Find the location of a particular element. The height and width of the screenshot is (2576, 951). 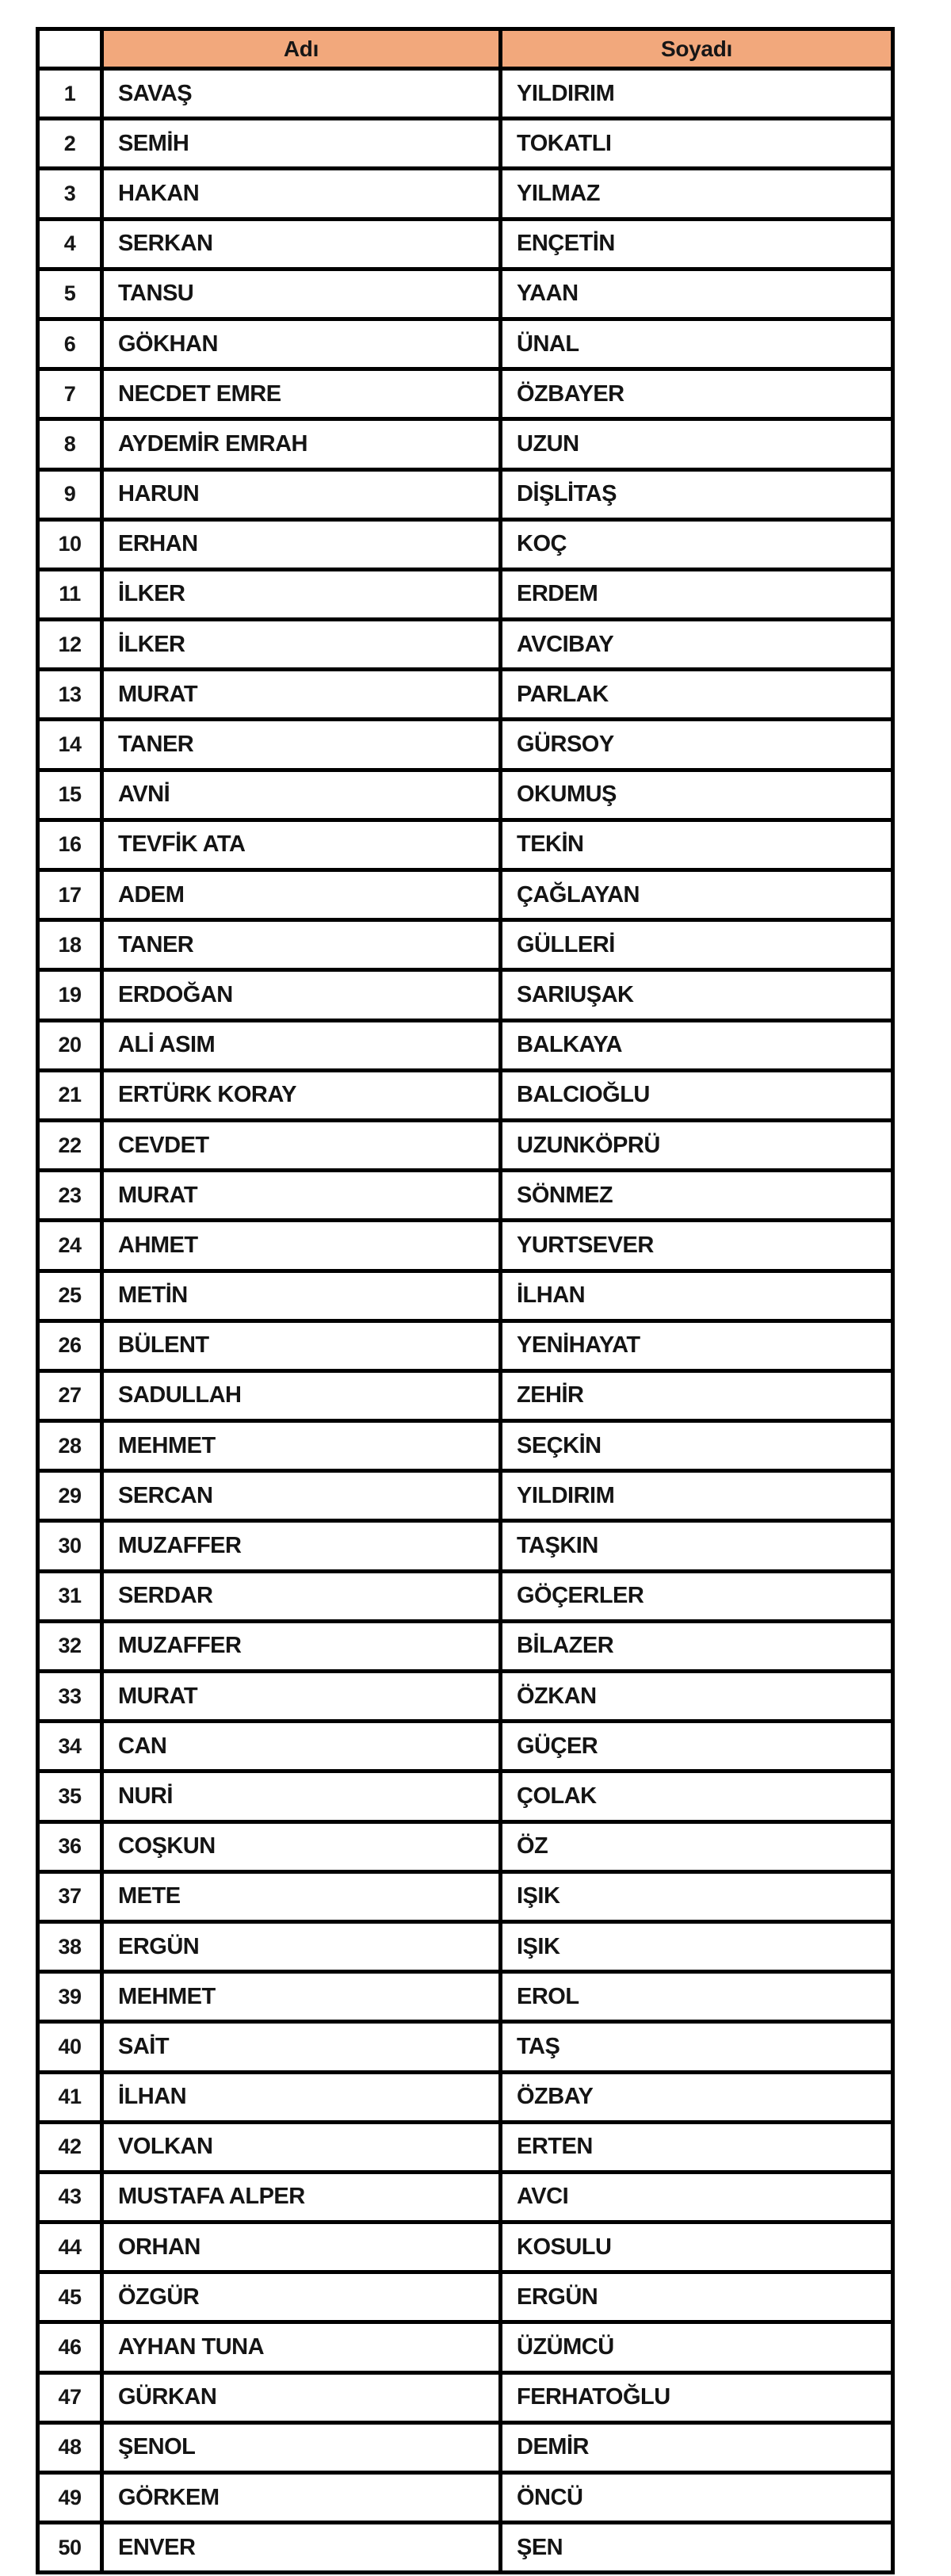

row-number-cell: 28 is located at coordinates (70, 1446).